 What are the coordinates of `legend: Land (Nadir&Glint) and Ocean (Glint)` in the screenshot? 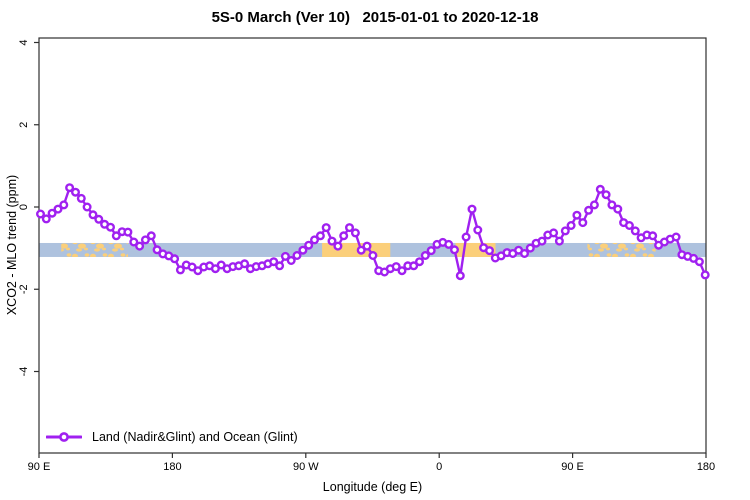 It's located at (172, 437).